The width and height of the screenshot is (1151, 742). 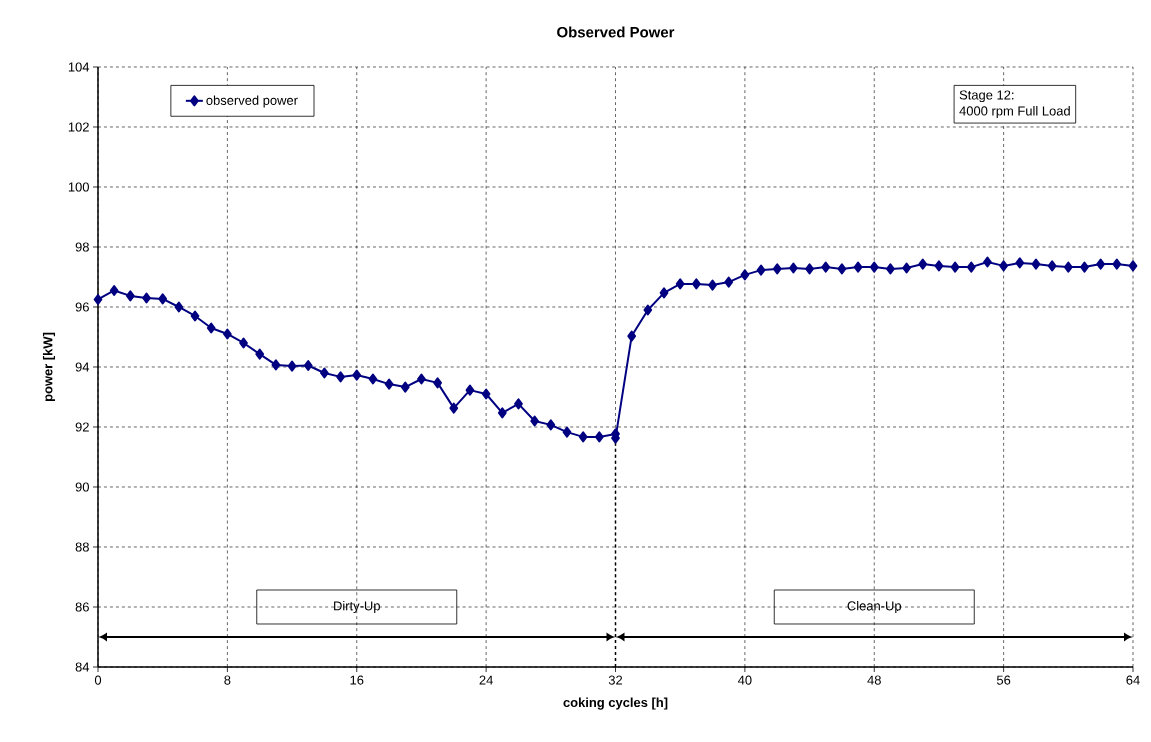 What do you see at coordinates (49, 367) in the screenshot?
I see `y-axis-title: power [kW]` at bounding box center [49, 367].